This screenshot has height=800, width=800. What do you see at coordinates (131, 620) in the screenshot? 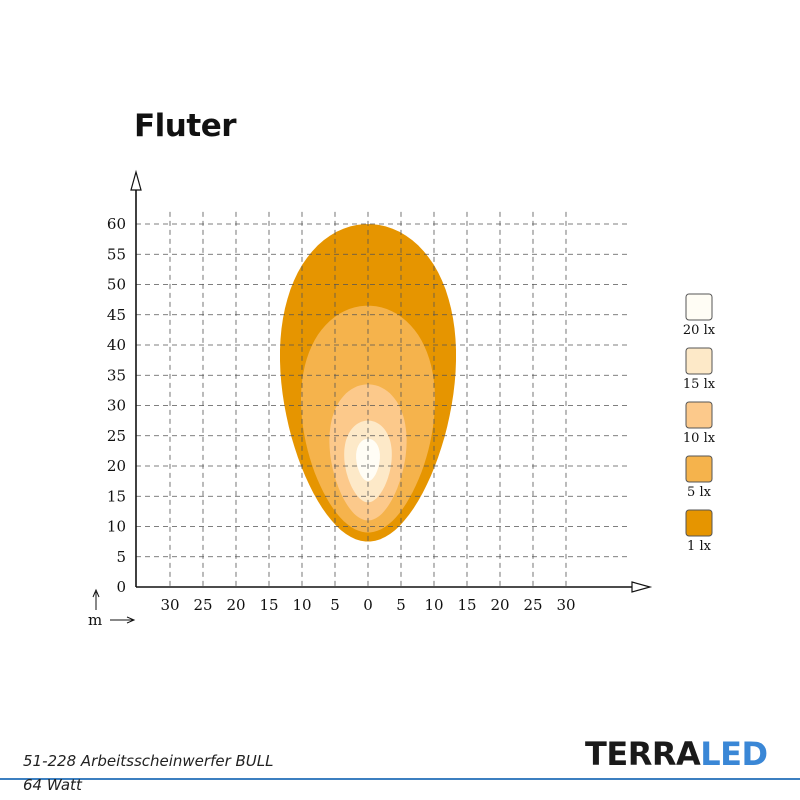
I see `unit-arrow-right-head` at bounding box center [131, 620].